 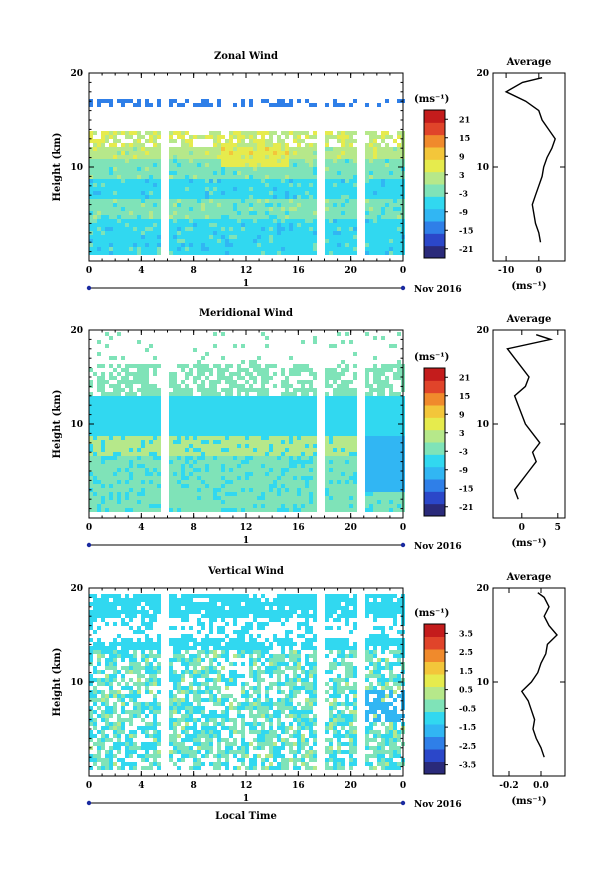 I want to click on colorbar-tick-label: -9, so click(x=463, y=212).